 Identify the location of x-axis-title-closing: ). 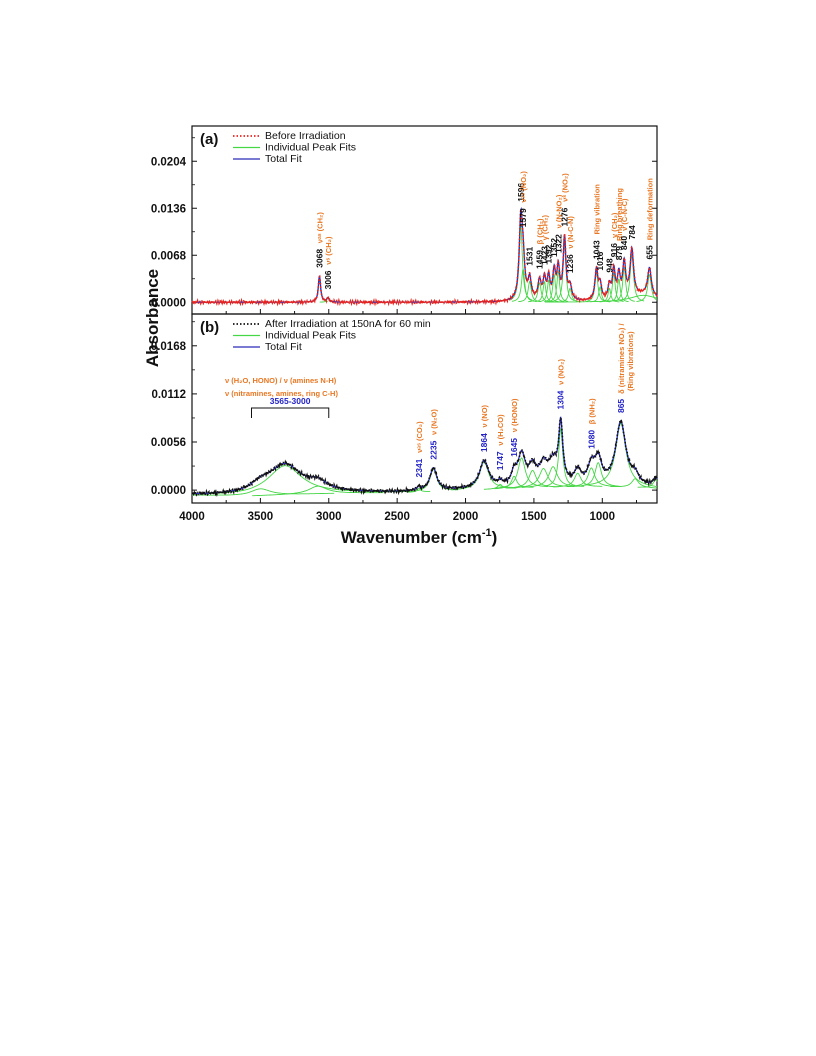
(495, 537).